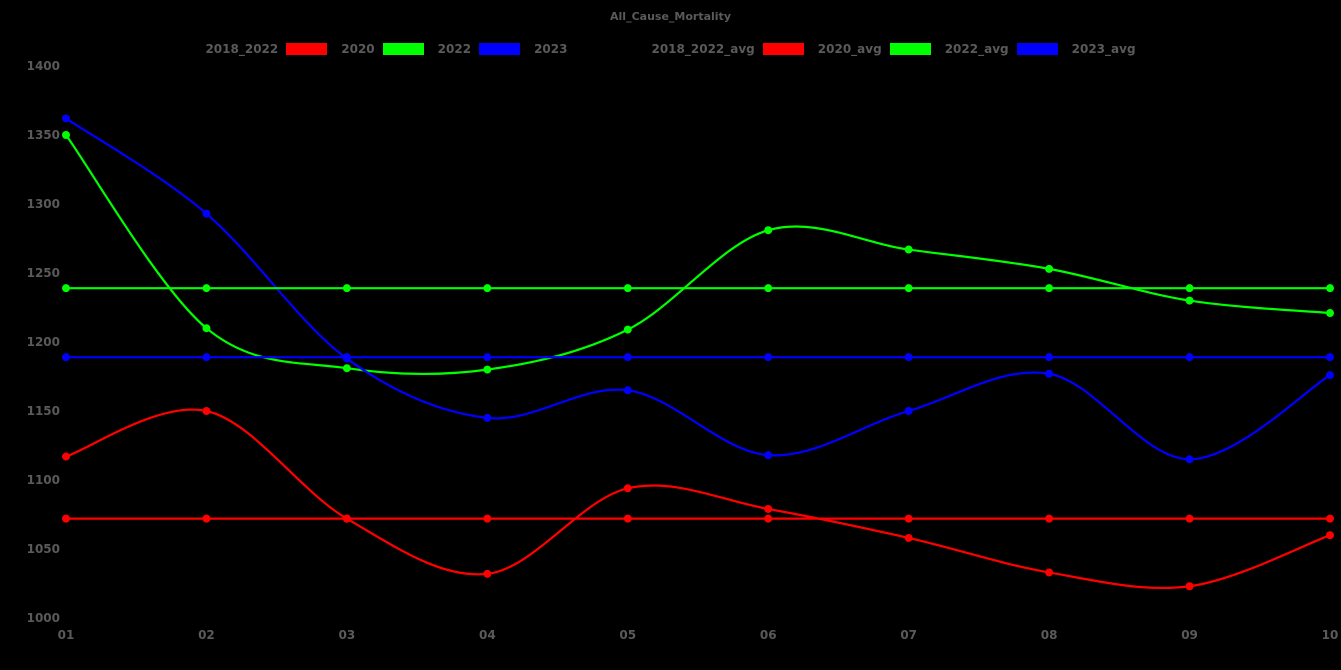  I want to click on x-axis-tick-label: 05, so click(627, 635).